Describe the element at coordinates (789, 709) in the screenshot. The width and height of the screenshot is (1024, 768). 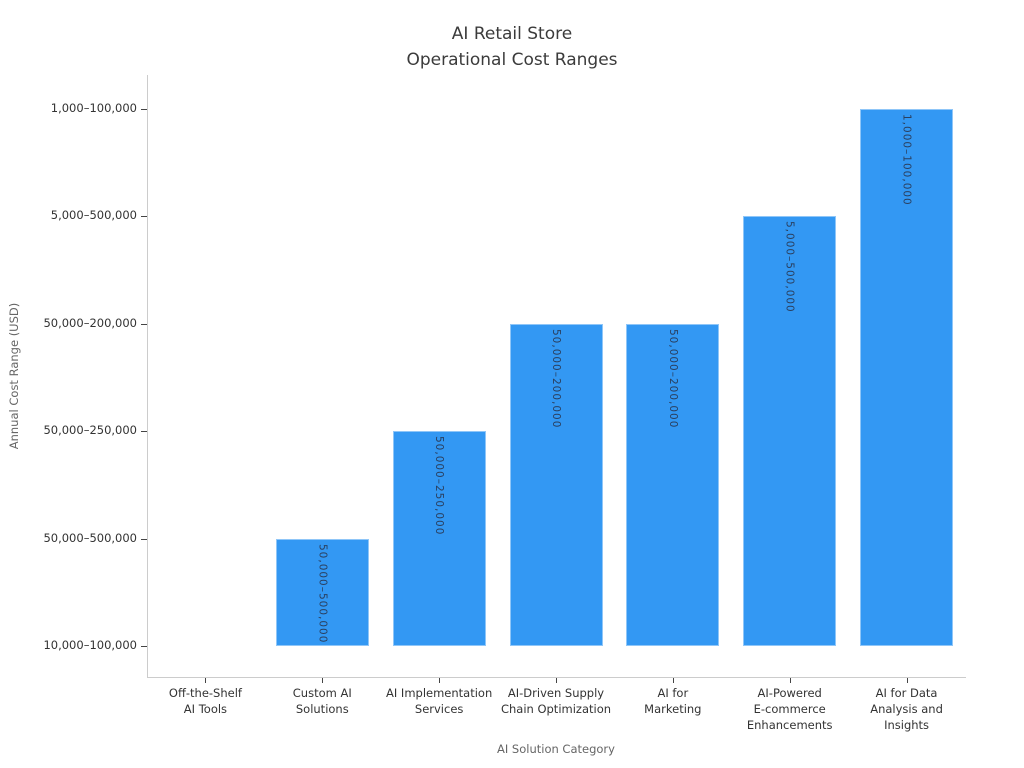
I see `x-tick-label: AI-Powered E-commerce Enhancements` at that location.